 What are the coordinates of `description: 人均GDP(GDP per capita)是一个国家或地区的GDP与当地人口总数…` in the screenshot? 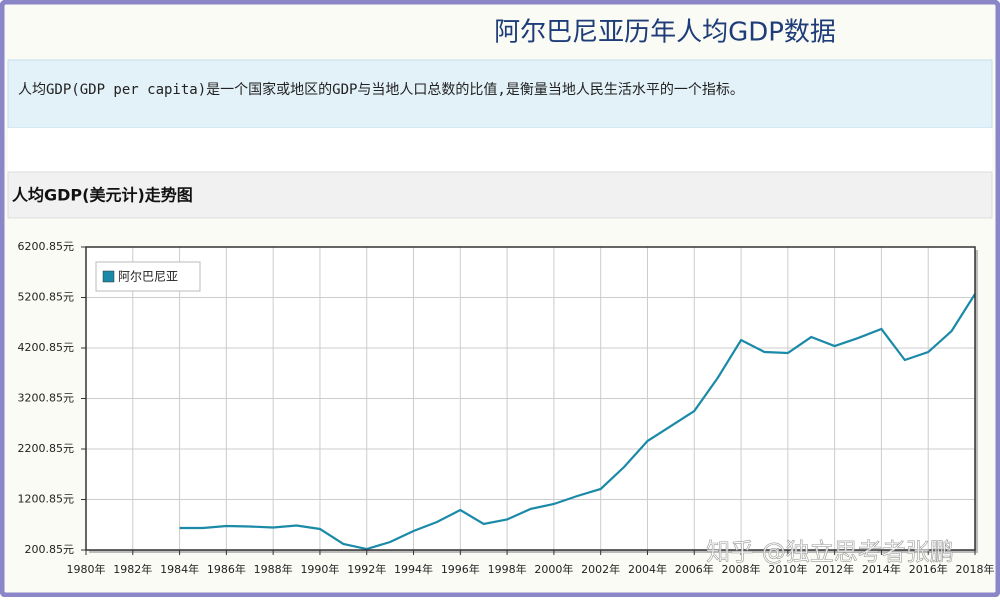 It's located at (381, 89).